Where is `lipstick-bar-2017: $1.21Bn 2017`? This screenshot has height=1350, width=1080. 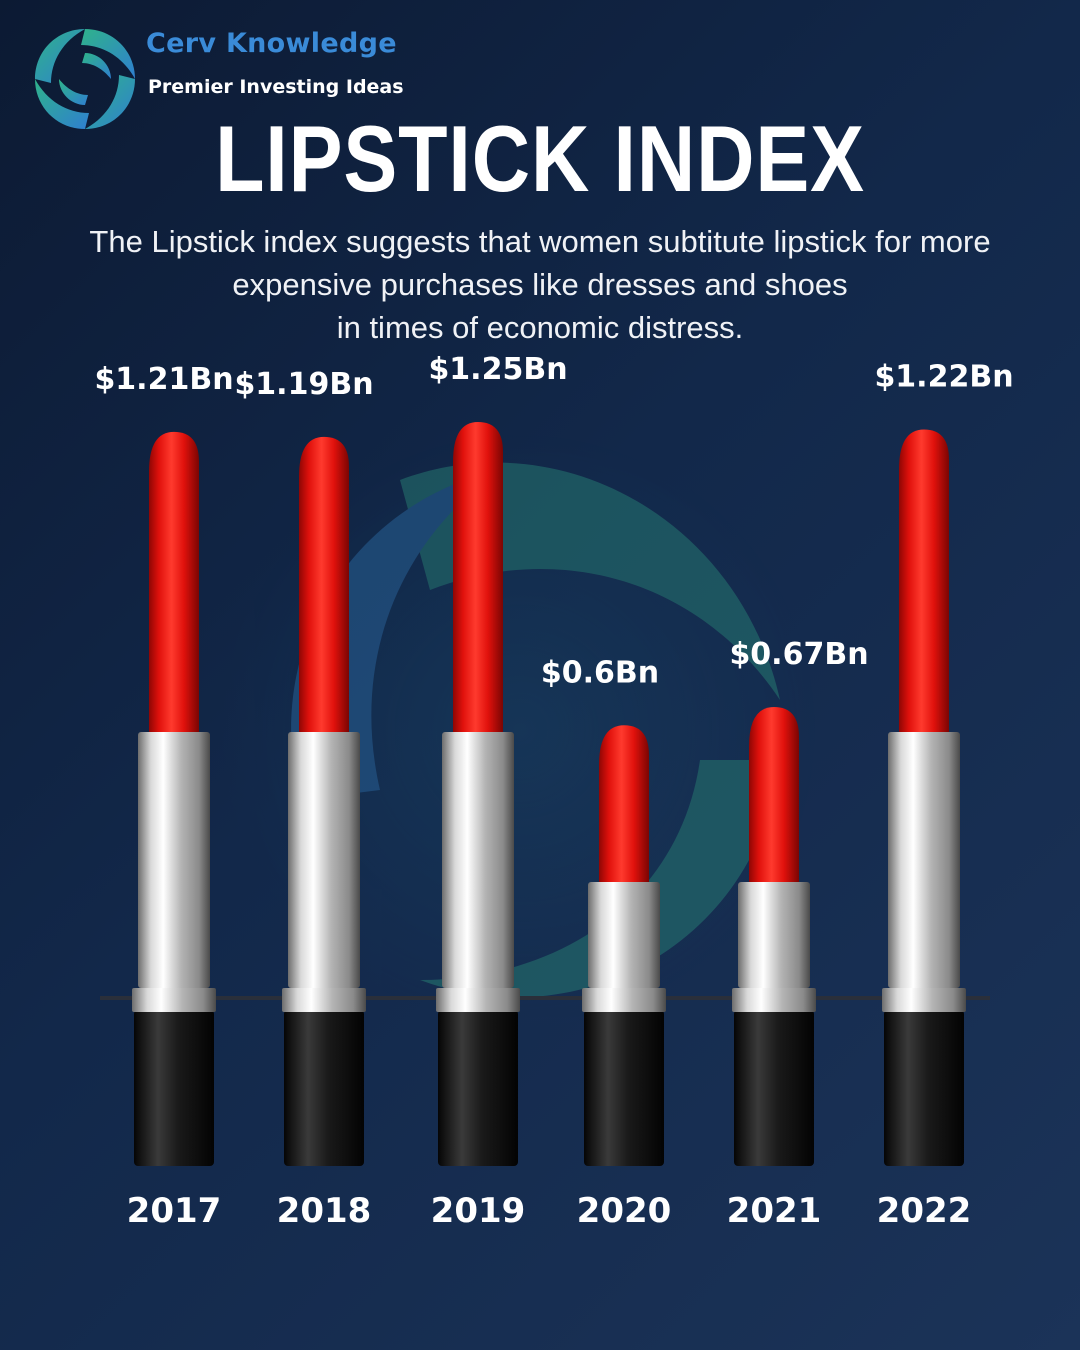
lipstick-bar-2017: $1.21Bn 2017 is located at coordinates (163, 796).